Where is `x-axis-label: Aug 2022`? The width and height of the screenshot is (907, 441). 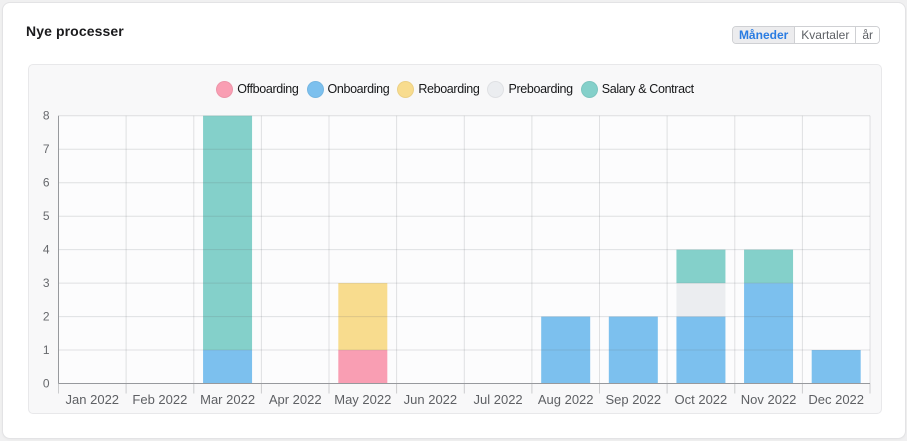
x-axis-label: Aug 2022 is located at coordinates (566, 399).